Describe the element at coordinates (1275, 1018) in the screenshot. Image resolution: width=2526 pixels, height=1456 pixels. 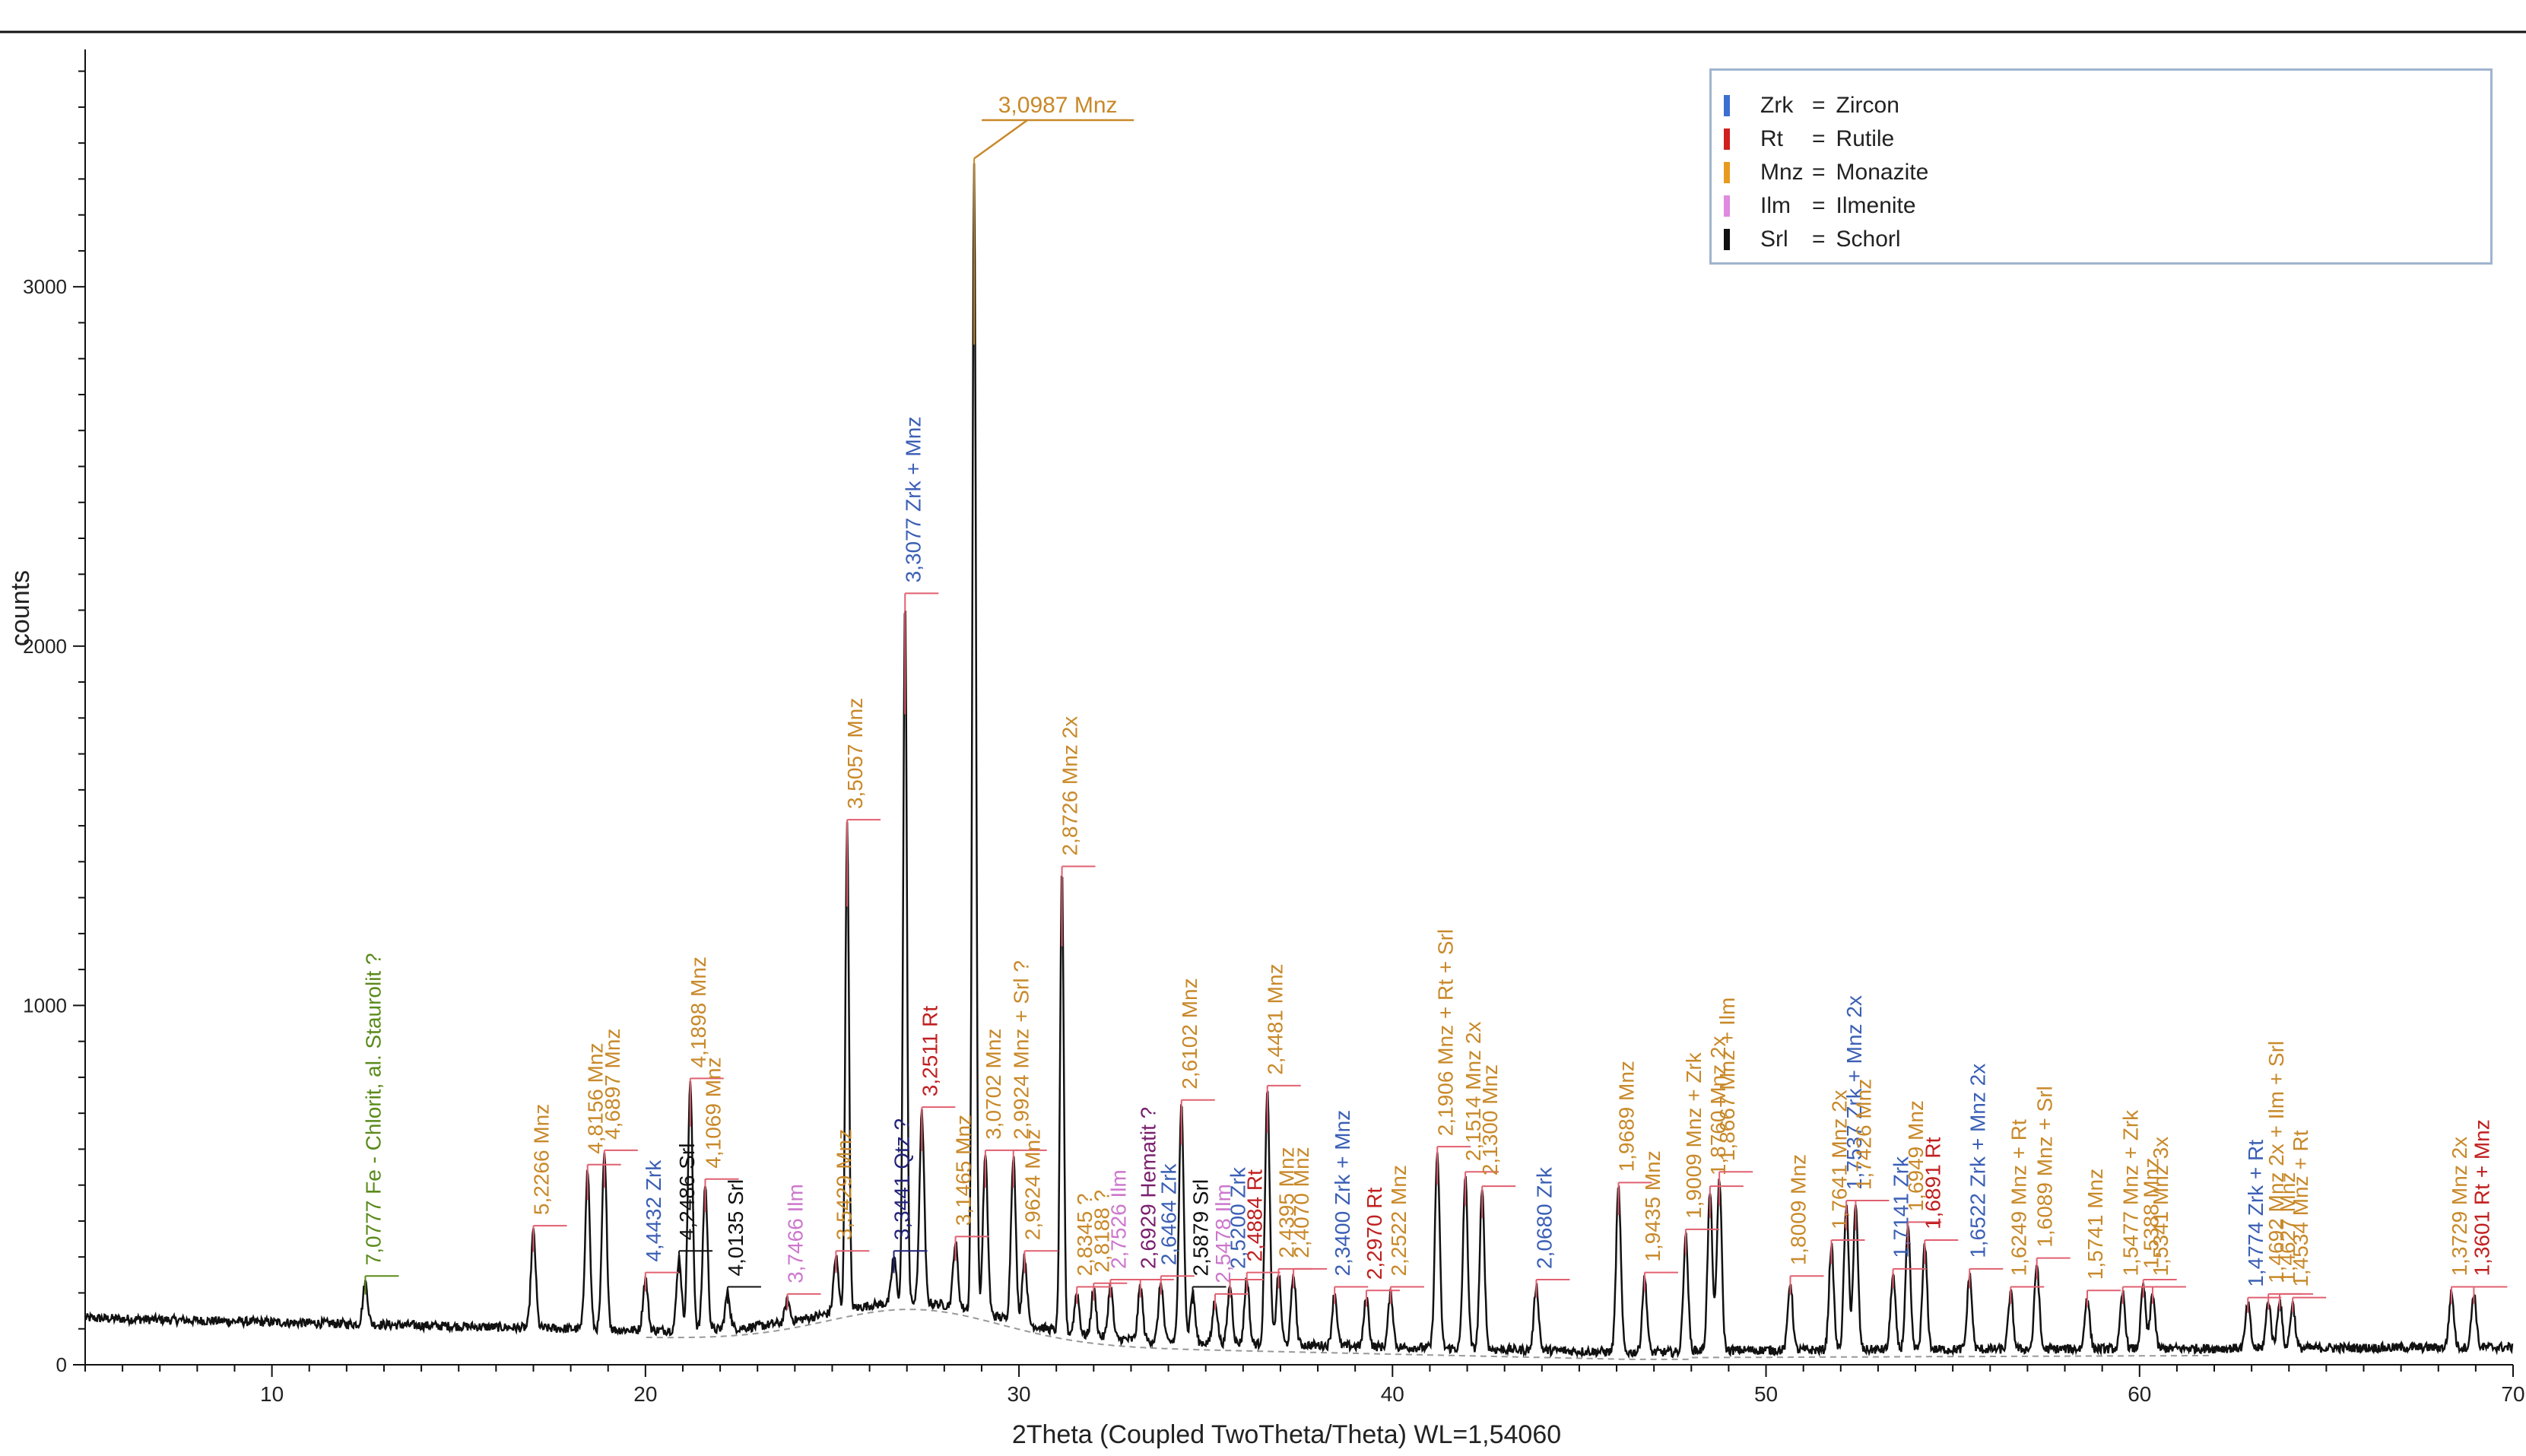
I see `peak-label: 2,4481 Mnz` at that location.